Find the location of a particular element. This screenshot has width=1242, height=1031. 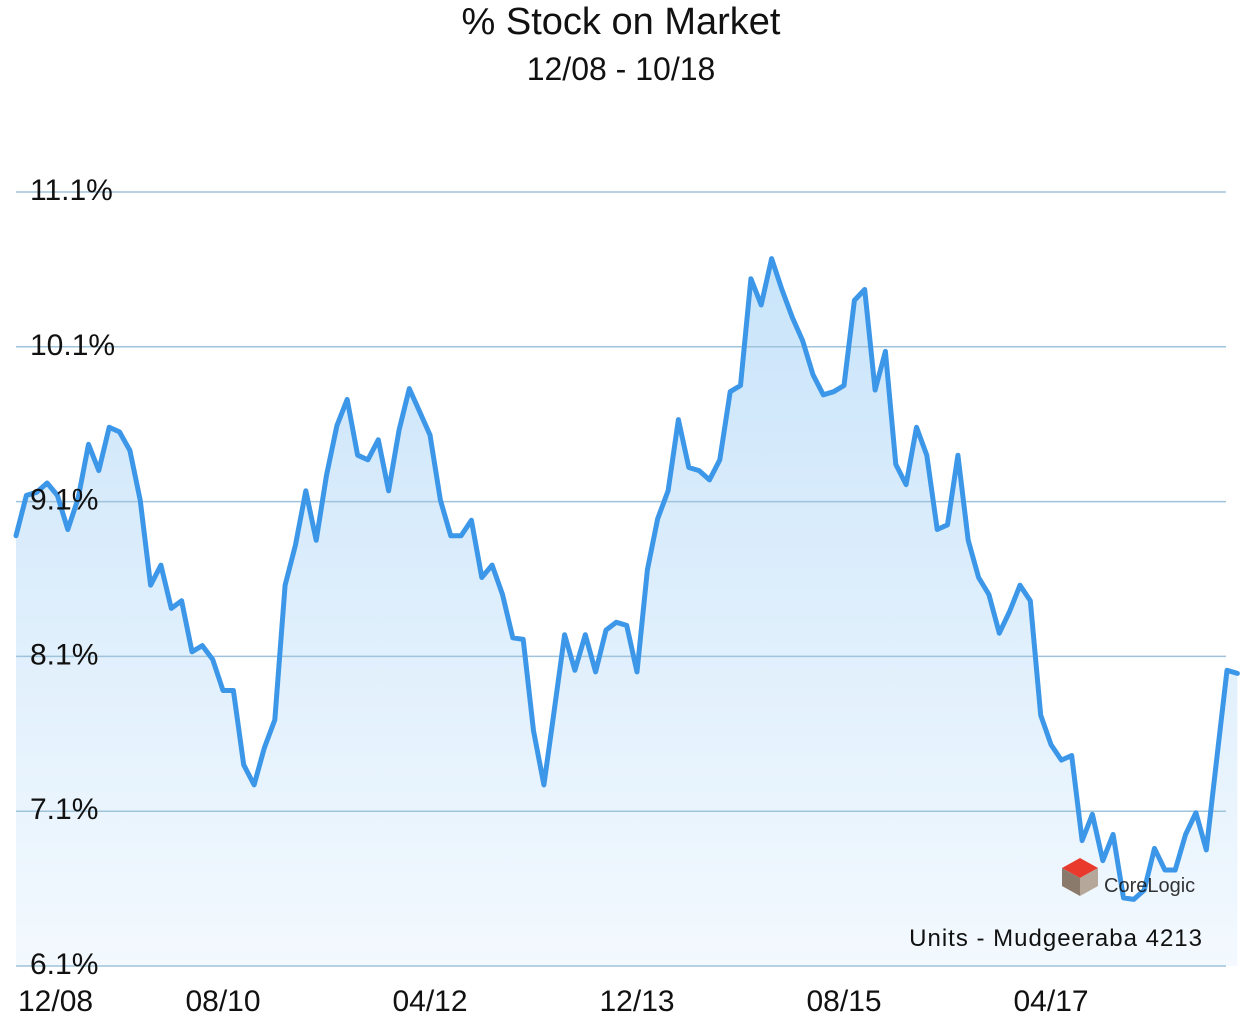

logo-icon is located at coordinates (1080, 877).